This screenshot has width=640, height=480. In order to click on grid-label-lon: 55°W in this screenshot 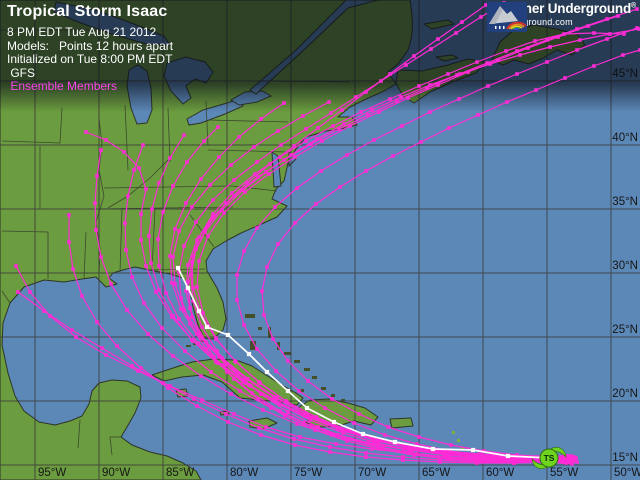, I will do `click(564, 473)`.